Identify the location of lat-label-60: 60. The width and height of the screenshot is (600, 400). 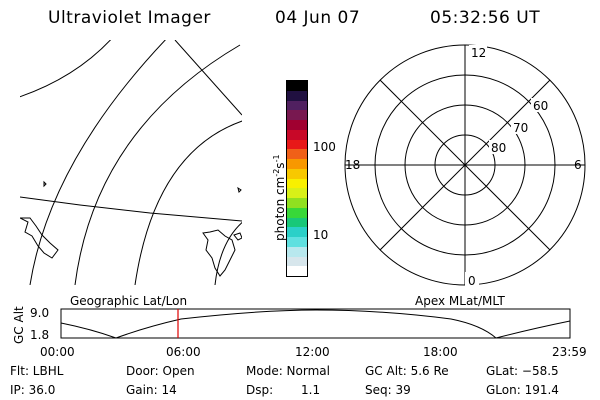
(540, 106).